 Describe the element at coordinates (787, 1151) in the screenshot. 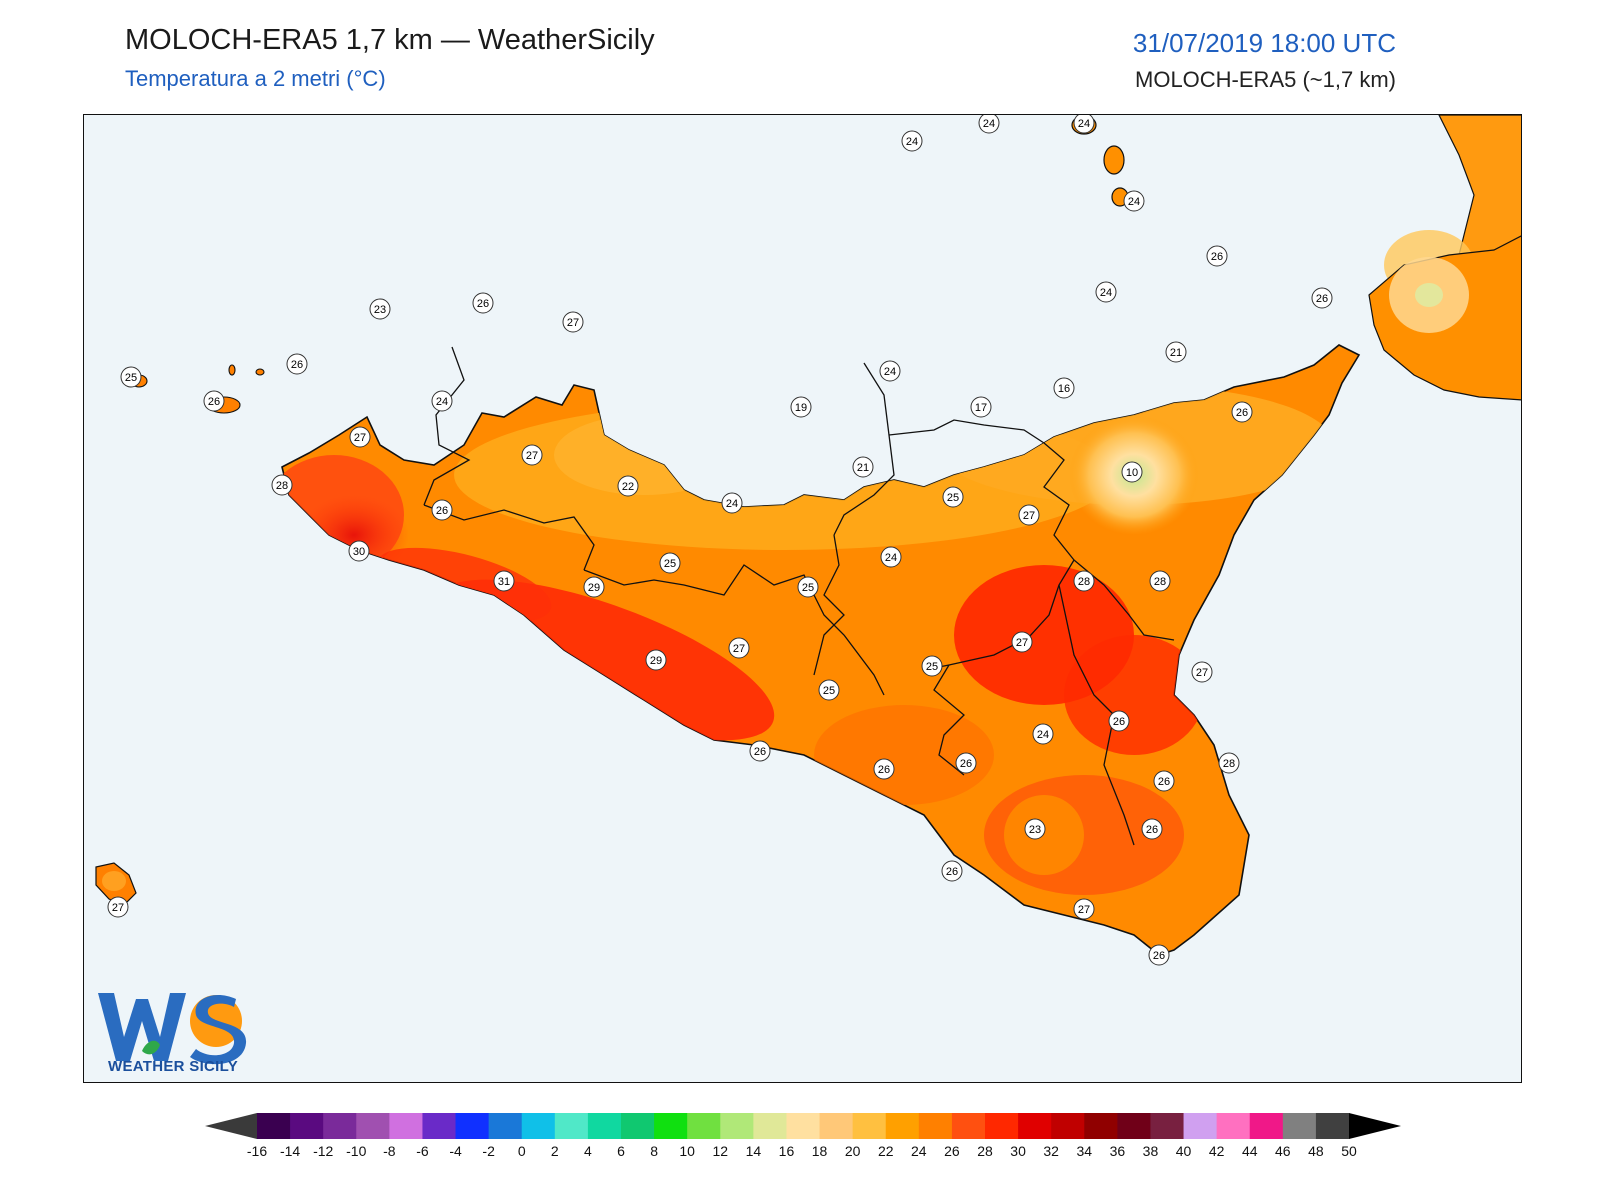

I see `colorbar-tick-label: 16` at that location.